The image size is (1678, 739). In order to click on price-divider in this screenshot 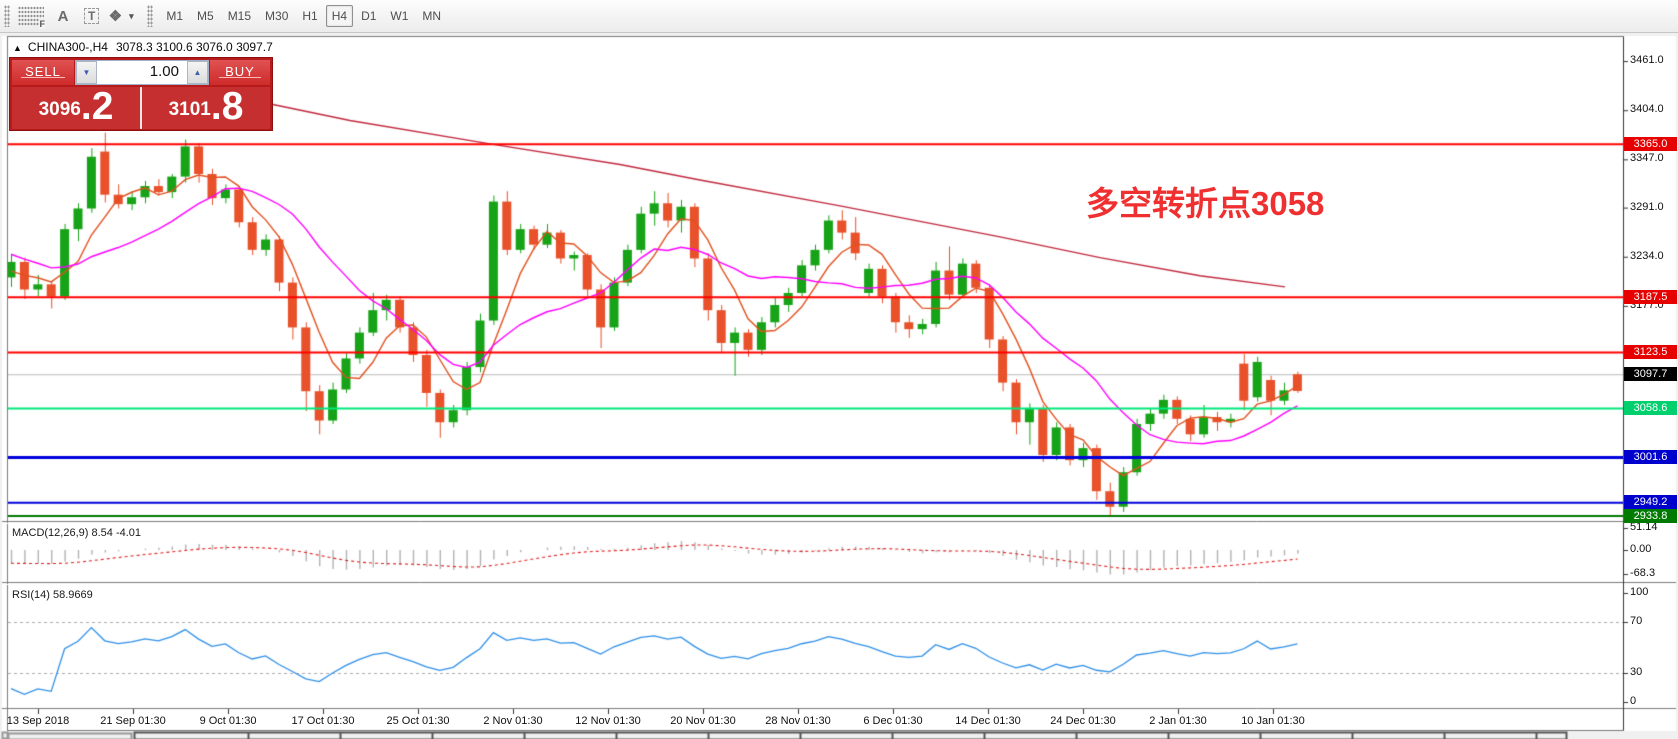, I will do `click(141, 108)`.